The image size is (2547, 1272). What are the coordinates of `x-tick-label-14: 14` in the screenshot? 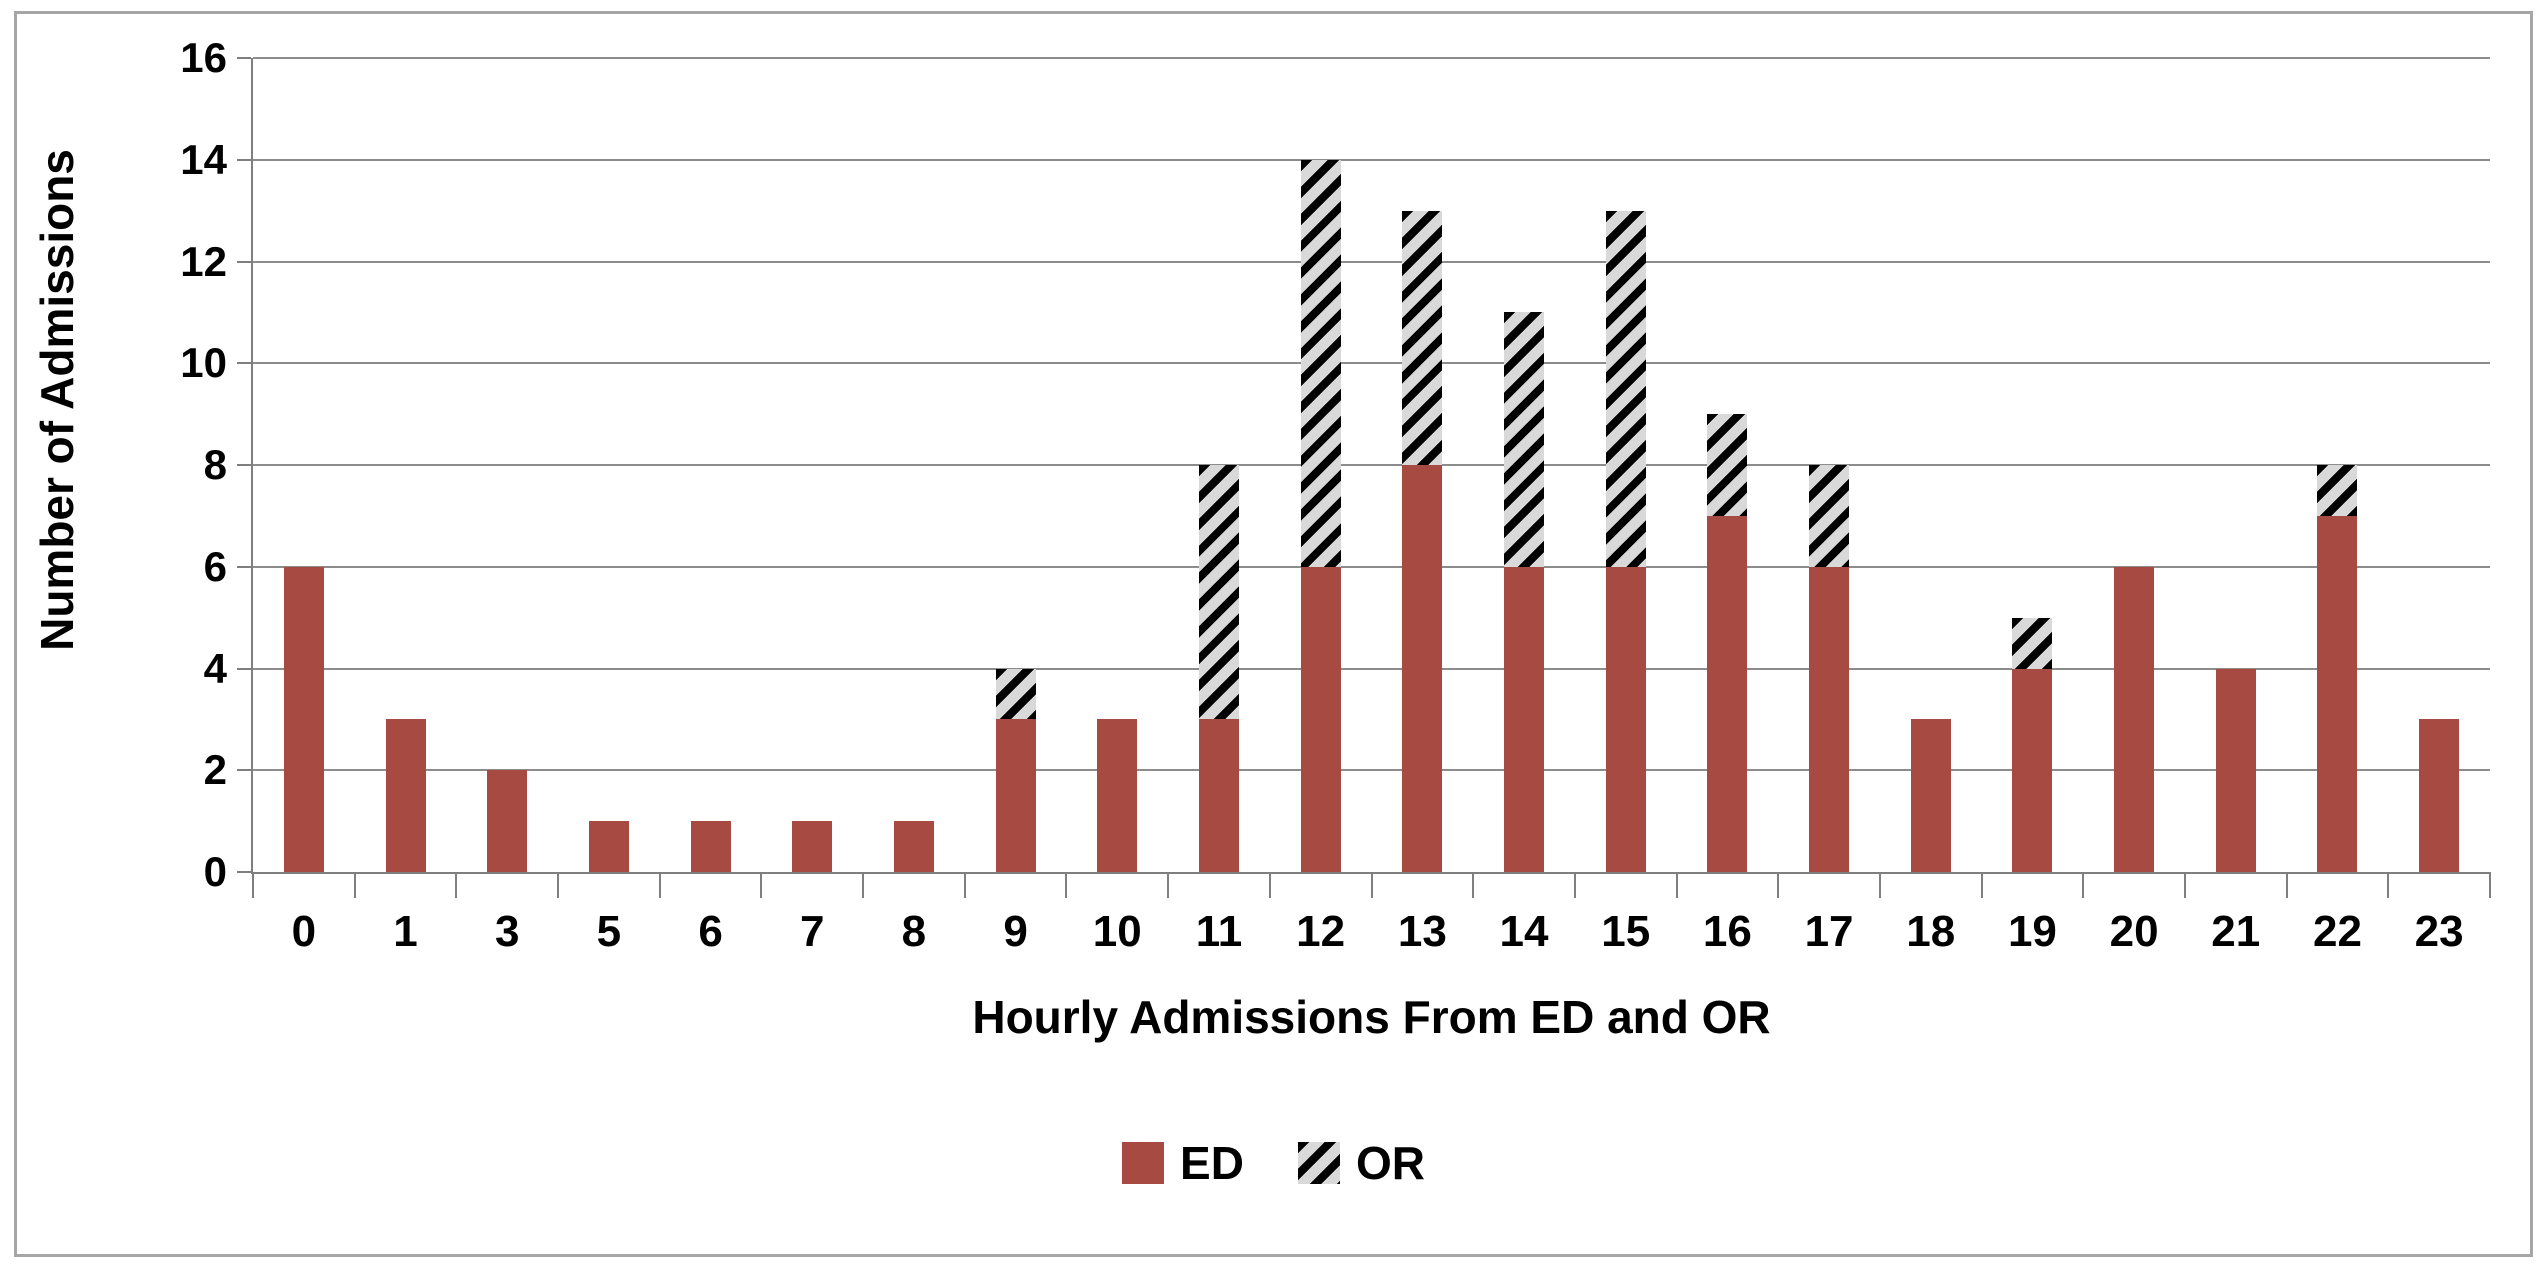 It's located at (1524, 931).